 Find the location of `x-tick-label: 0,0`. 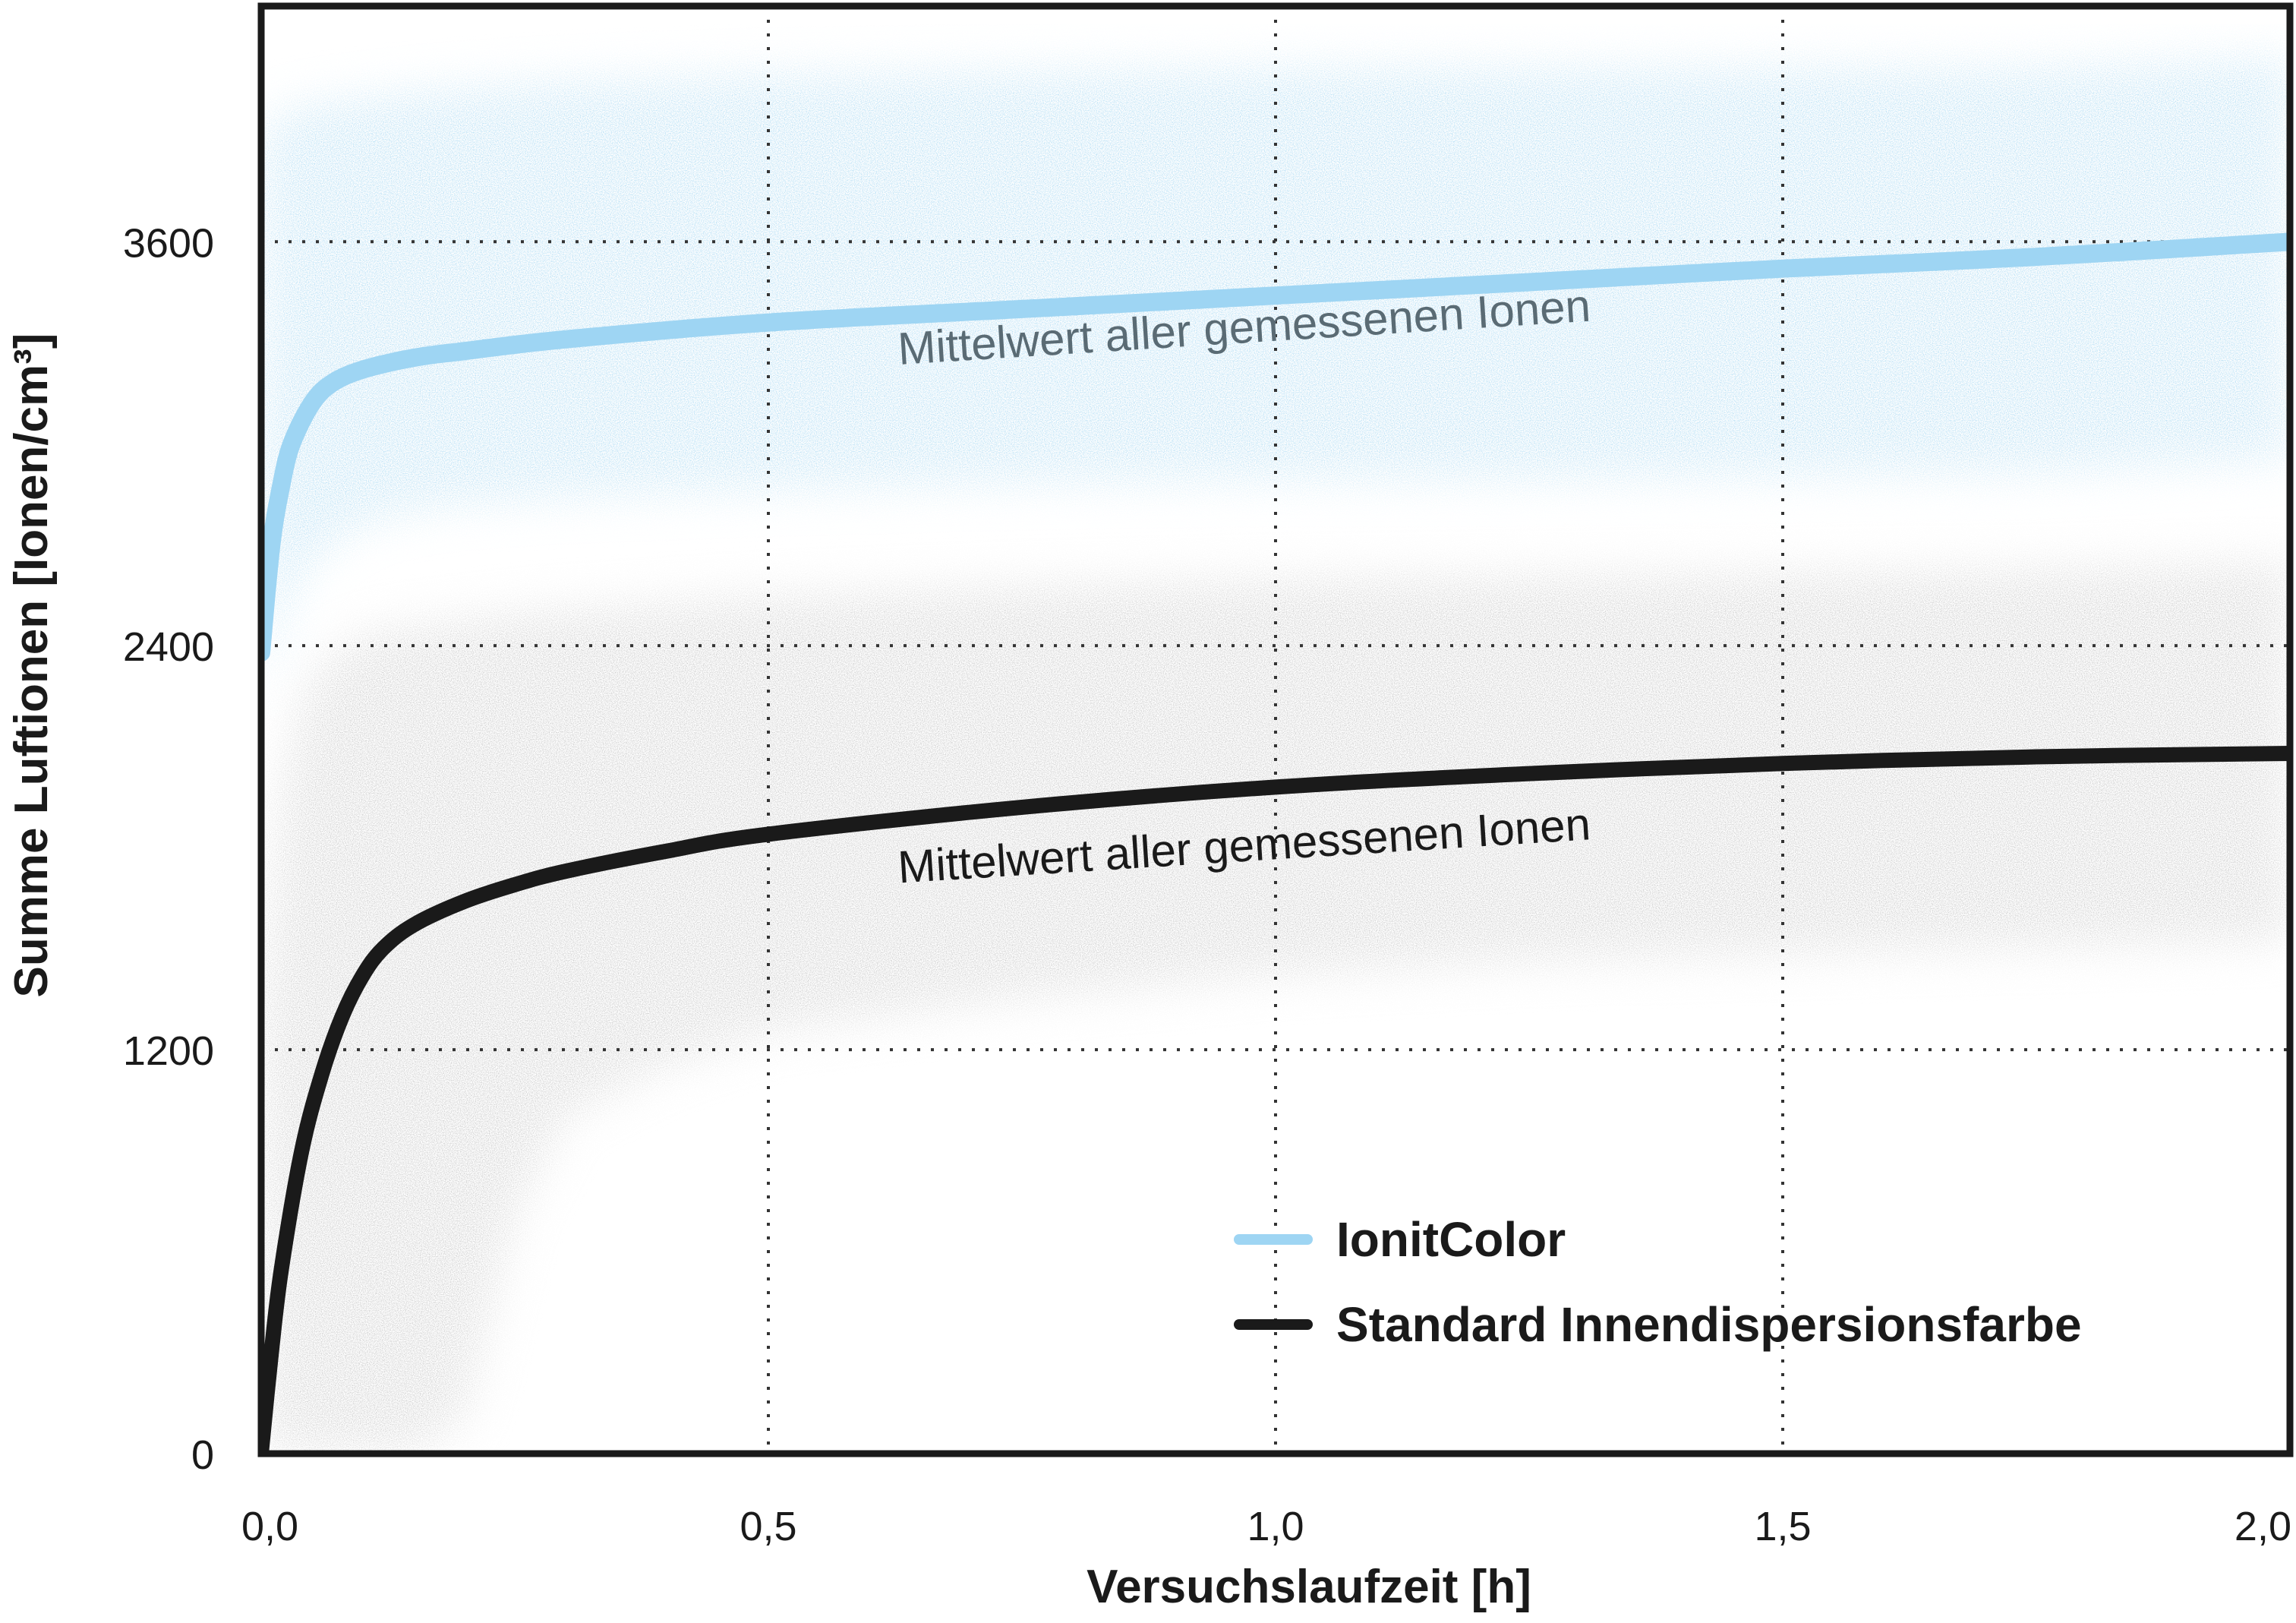

x-tick-label: 0,0 is located at coordinates (270, 1526).